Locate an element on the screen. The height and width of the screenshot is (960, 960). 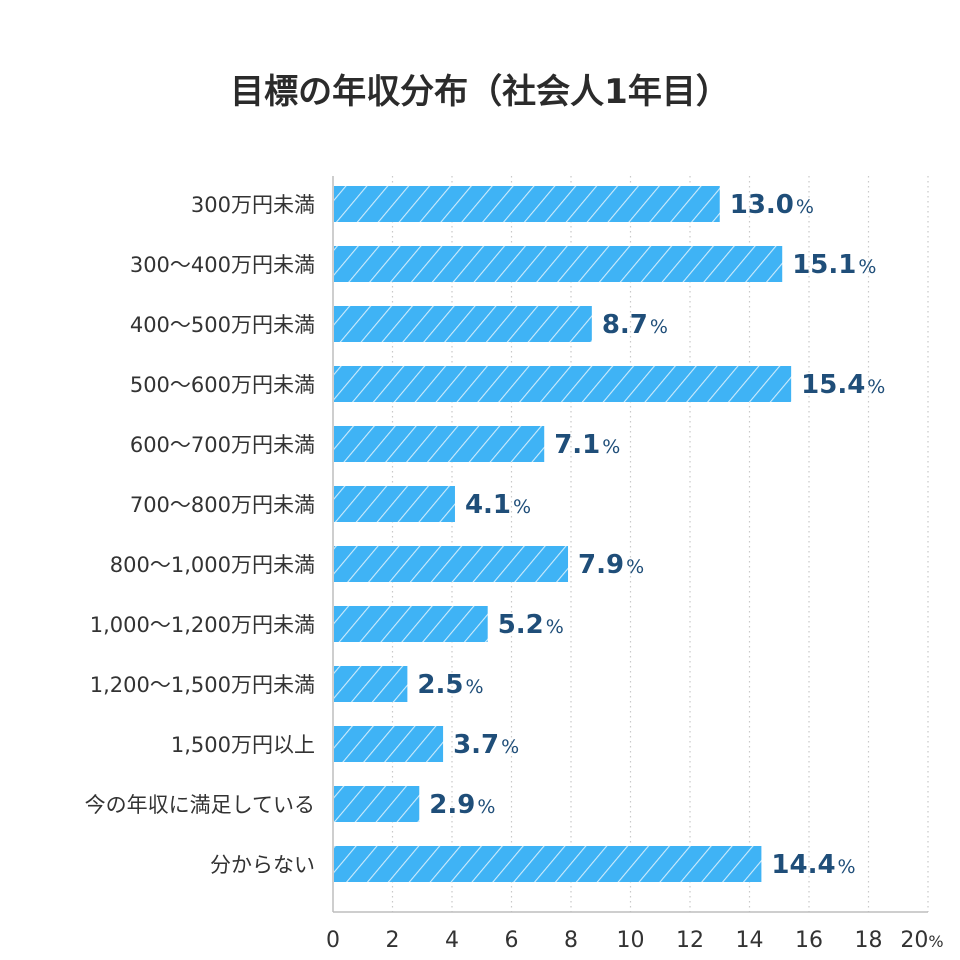
category-label: 1,200〜1,500万円未満 is located at coordinates (202, 685).